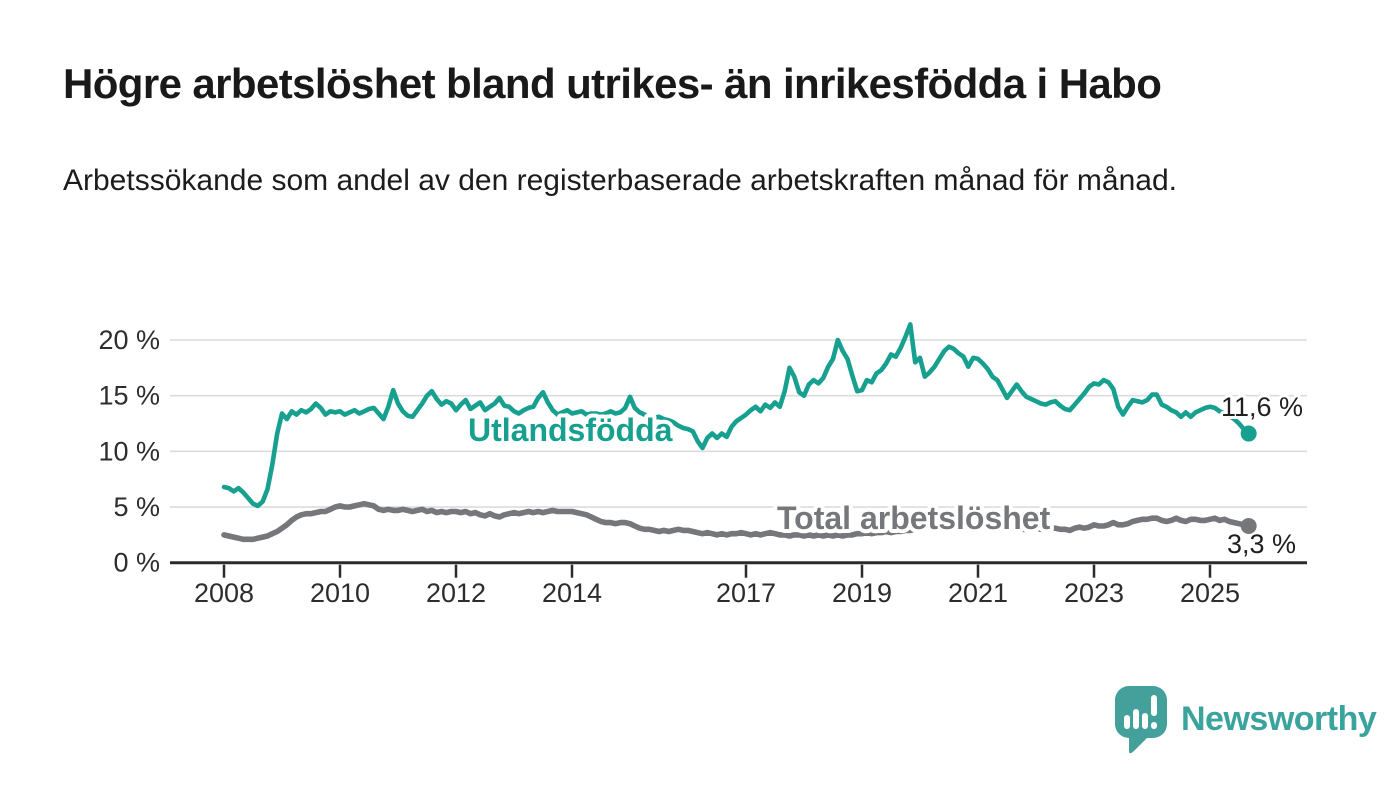  What do you see at coordinates (1141, 720) in the screenshot?
I see `newsworthy-logo-icon` at bounding box center [1141, 720].